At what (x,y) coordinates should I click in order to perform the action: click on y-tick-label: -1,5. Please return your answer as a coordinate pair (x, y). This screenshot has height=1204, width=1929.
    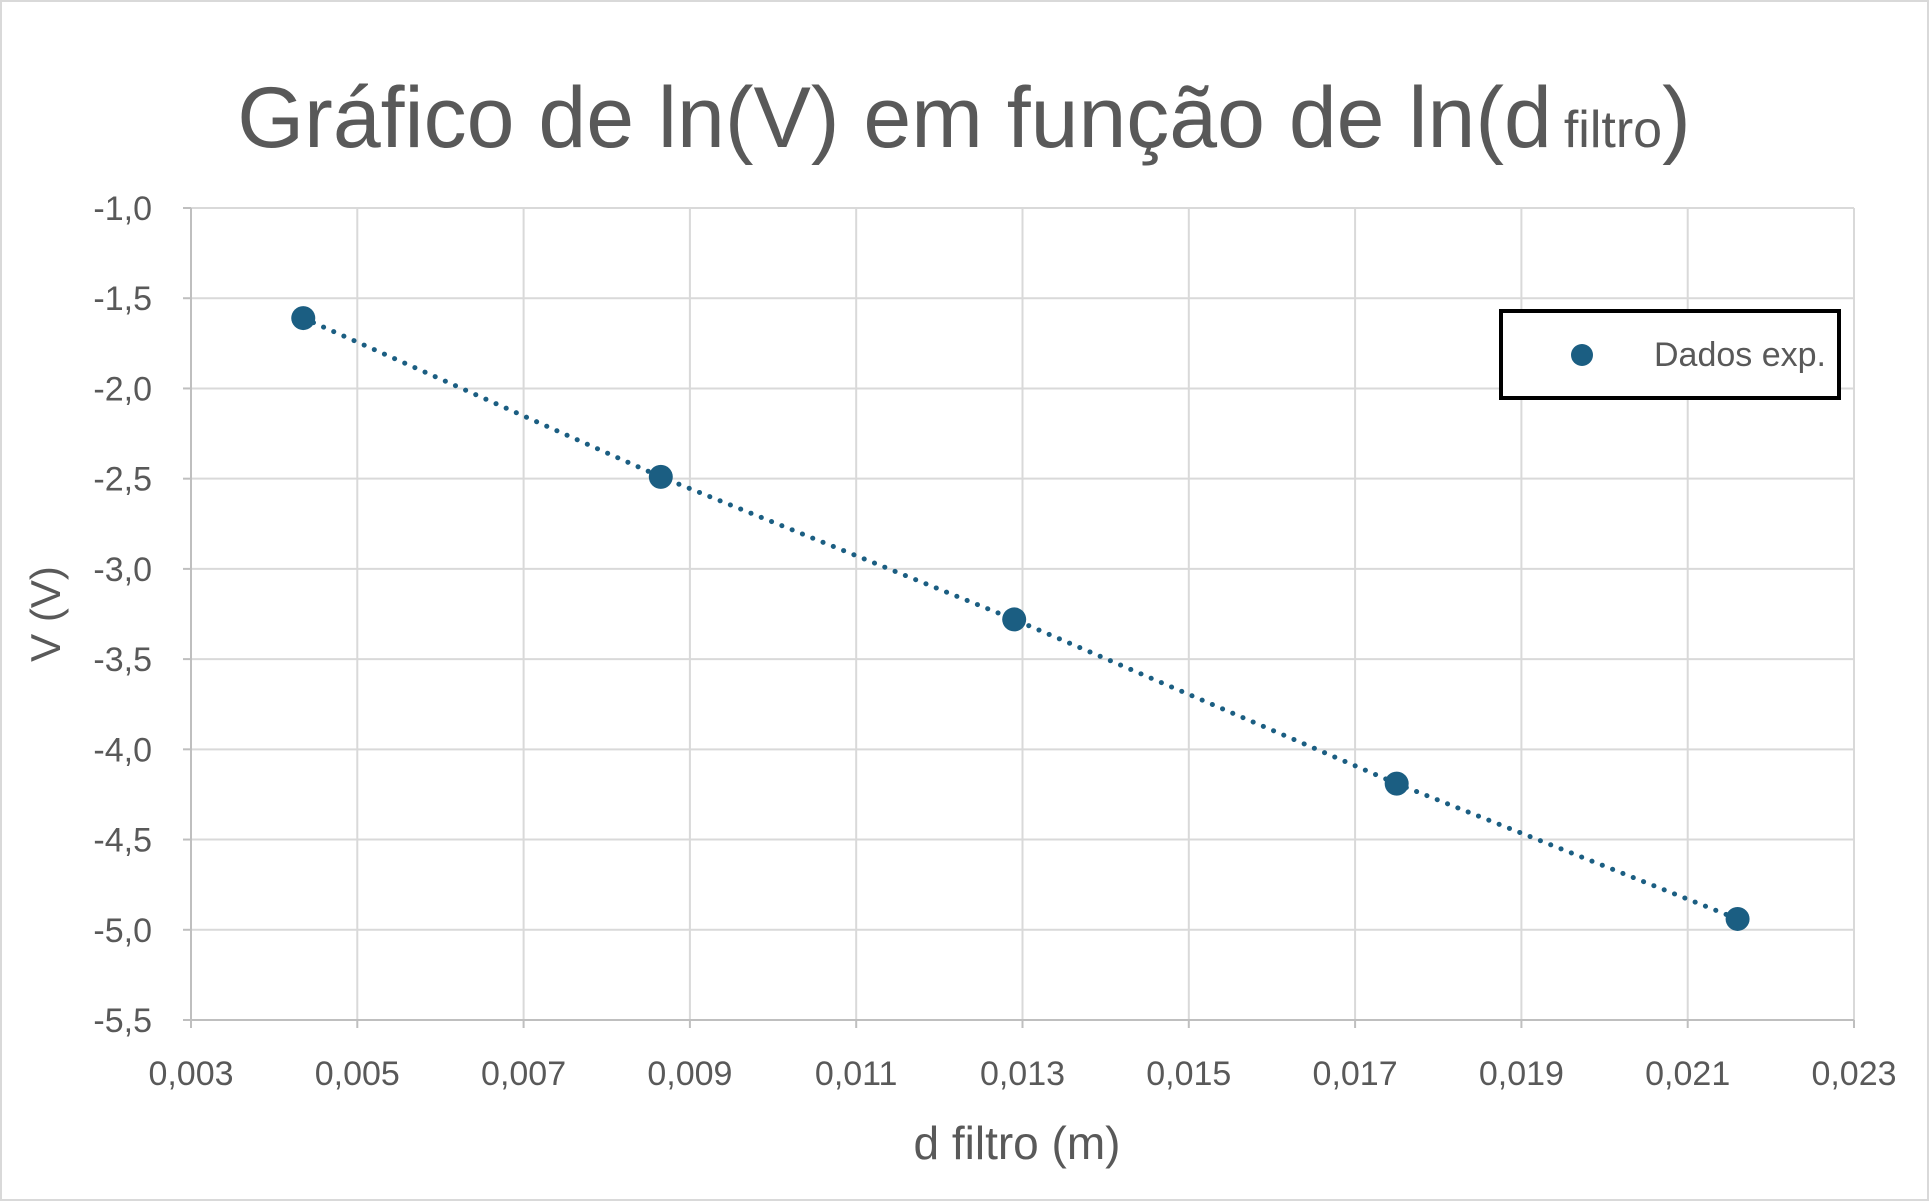
    Looking at the image, I should click on (122, 299).